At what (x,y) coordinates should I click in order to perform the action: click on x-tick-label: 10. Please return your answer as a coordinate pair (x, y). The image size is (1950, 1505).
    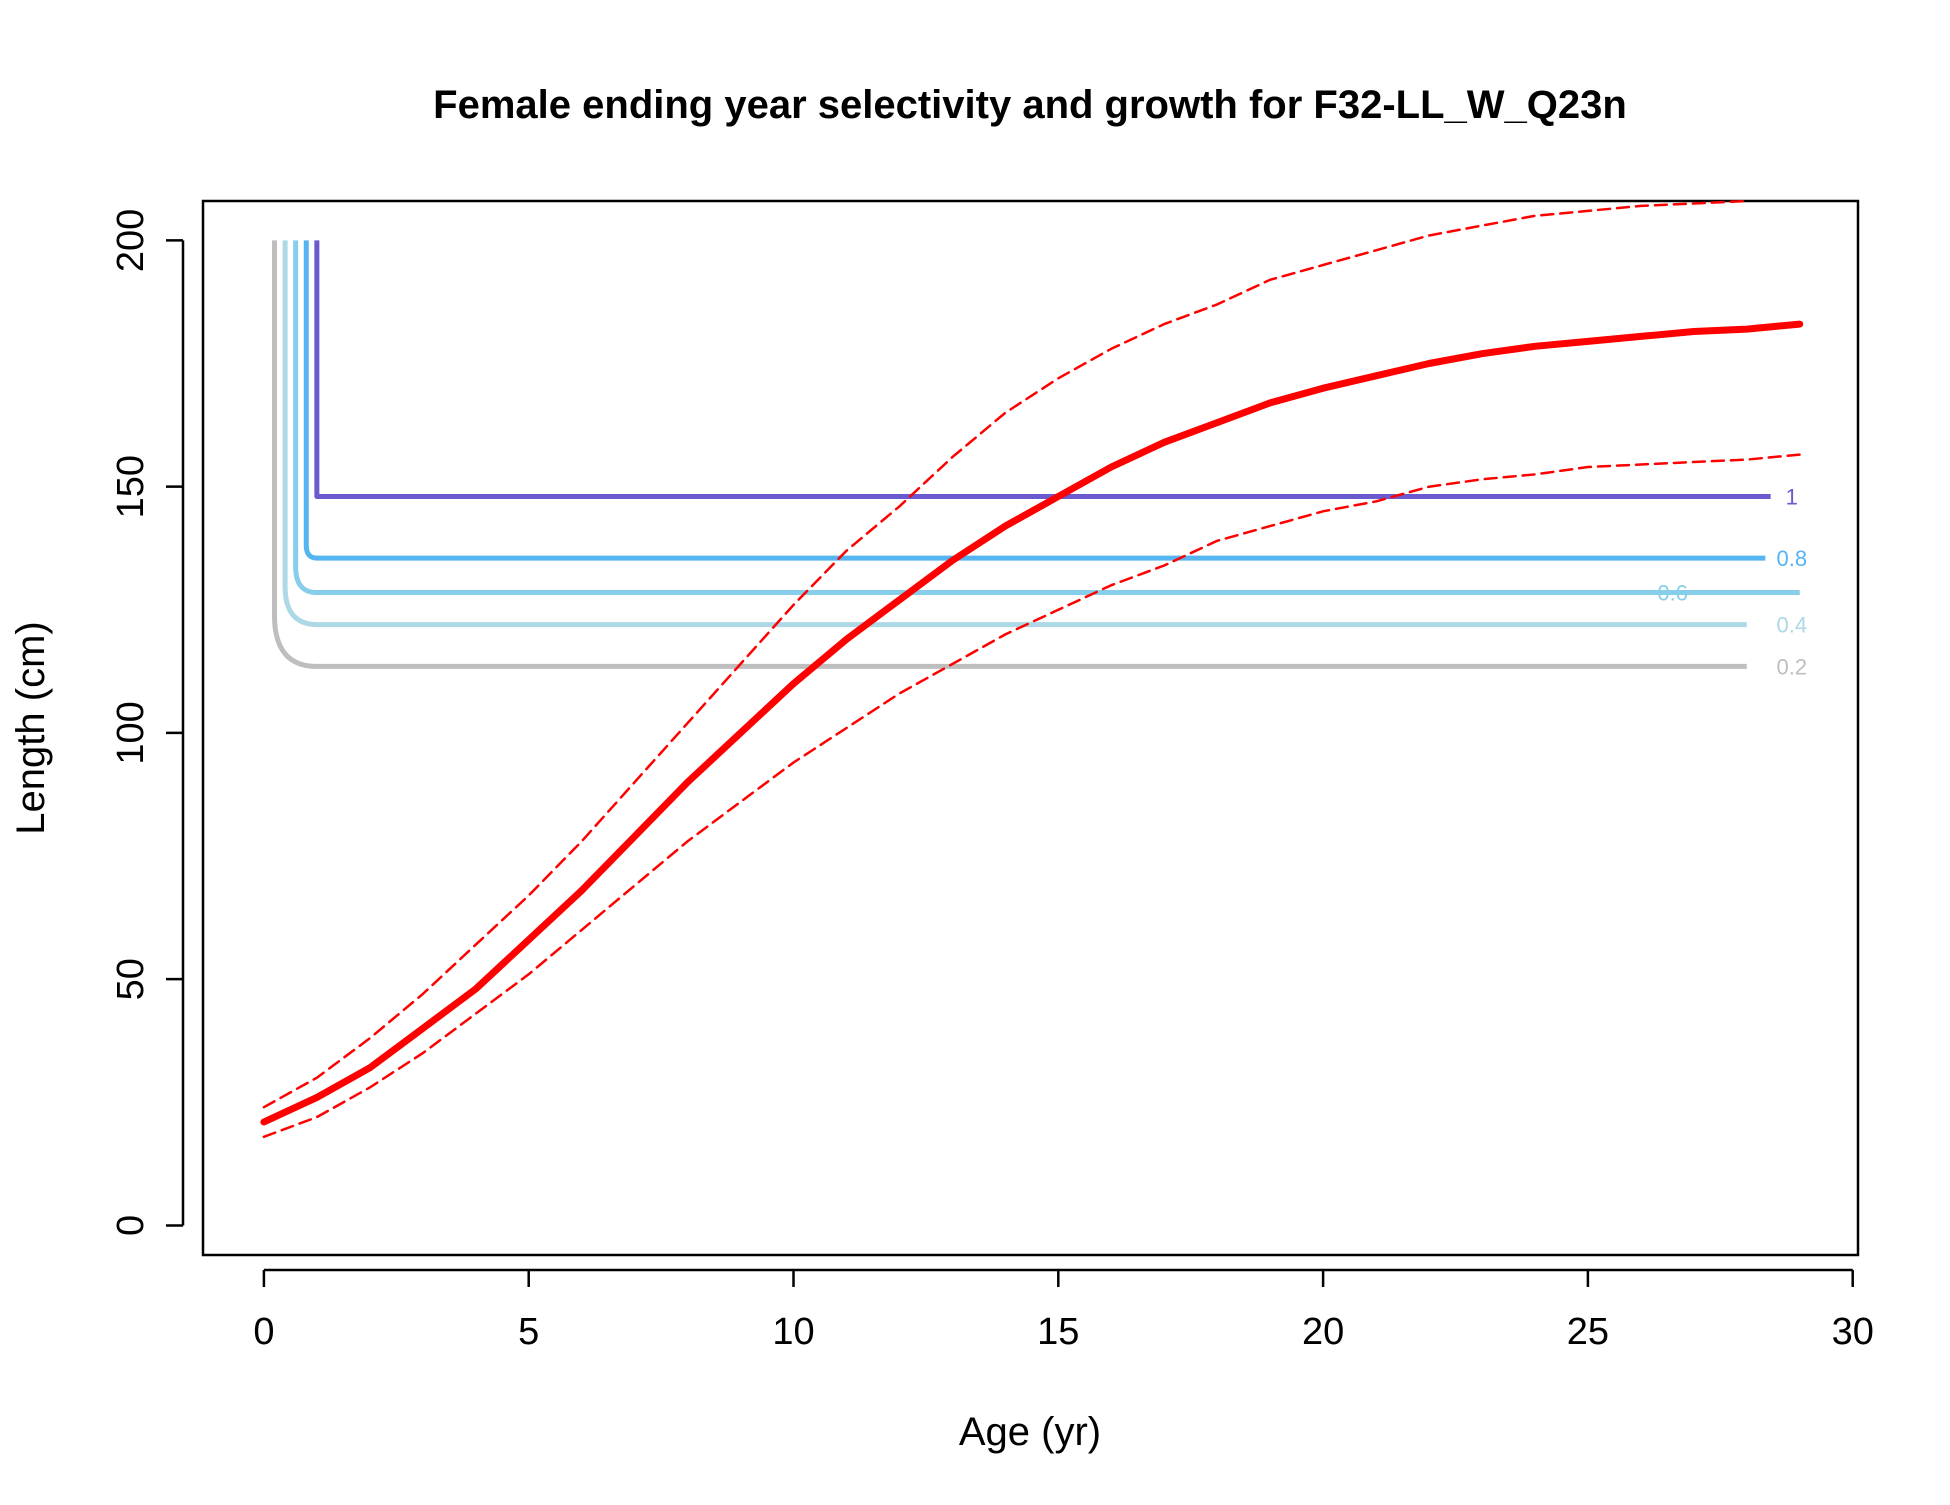
    Looking at the image, I should click on (793, 1332).